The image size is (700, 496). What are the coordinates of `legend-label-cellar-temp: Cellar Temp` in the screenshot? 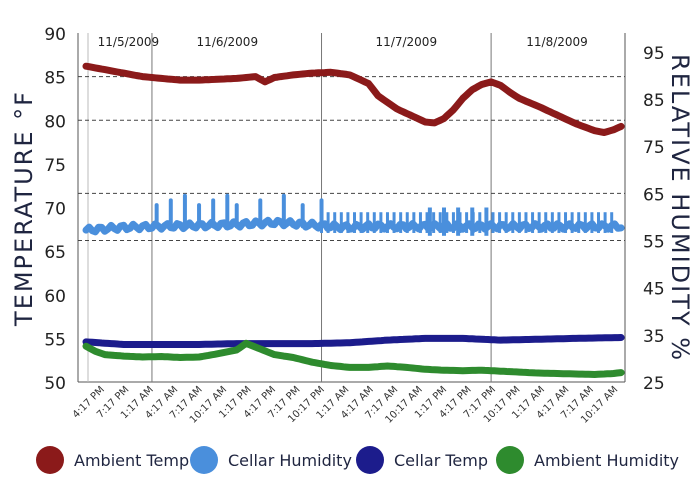 It's located at (441, 460).